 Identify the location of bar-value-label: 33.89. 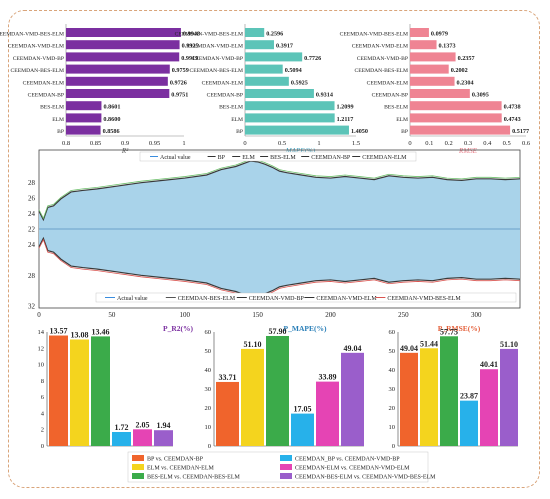
(328, 377).